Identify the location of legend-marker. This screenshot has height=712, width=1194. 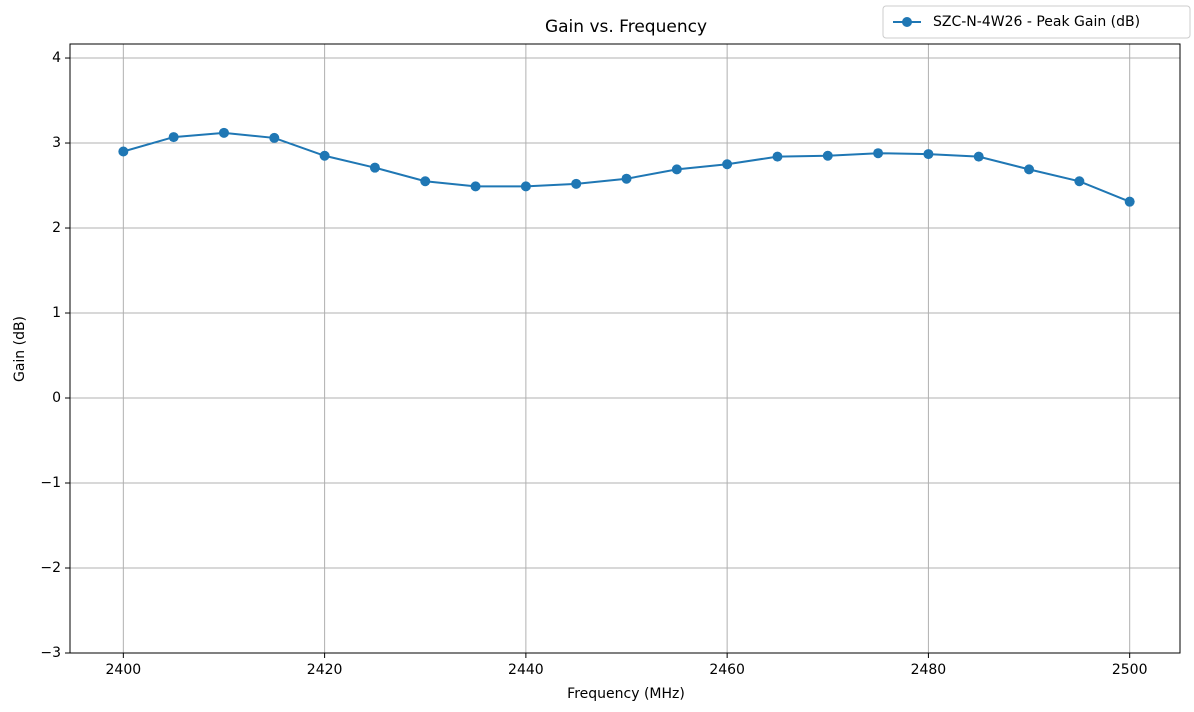
(907, 22).